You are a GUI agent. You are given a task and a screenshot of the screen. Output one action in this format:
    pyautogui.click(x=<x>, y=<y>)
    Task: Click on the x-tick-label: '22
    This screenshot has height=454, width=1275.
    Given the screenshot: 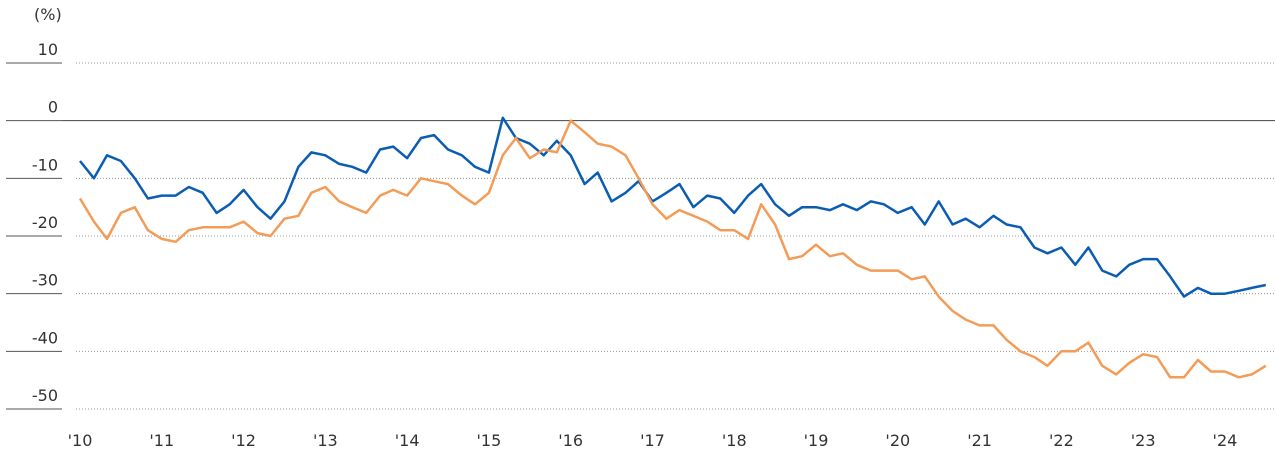 What is the action you would take?
    pyautogui.click(x=1061, y=440)
    